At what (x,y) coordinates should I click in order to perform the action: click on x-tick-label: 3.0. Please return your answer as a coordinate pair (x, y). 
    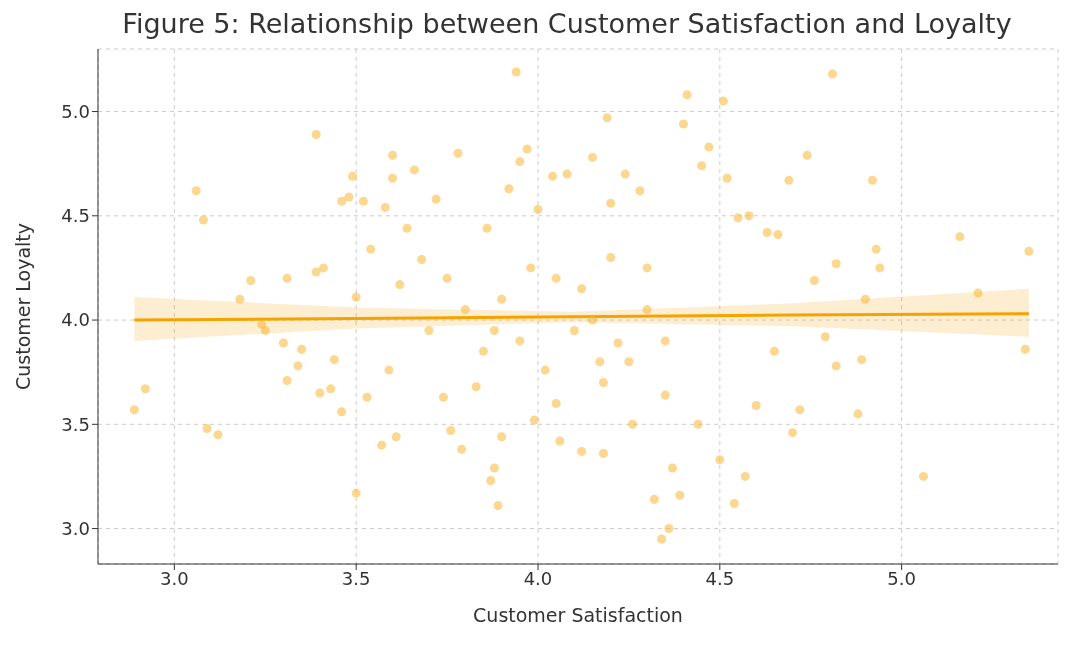
    Looking at the image, I should click on (174, 578).